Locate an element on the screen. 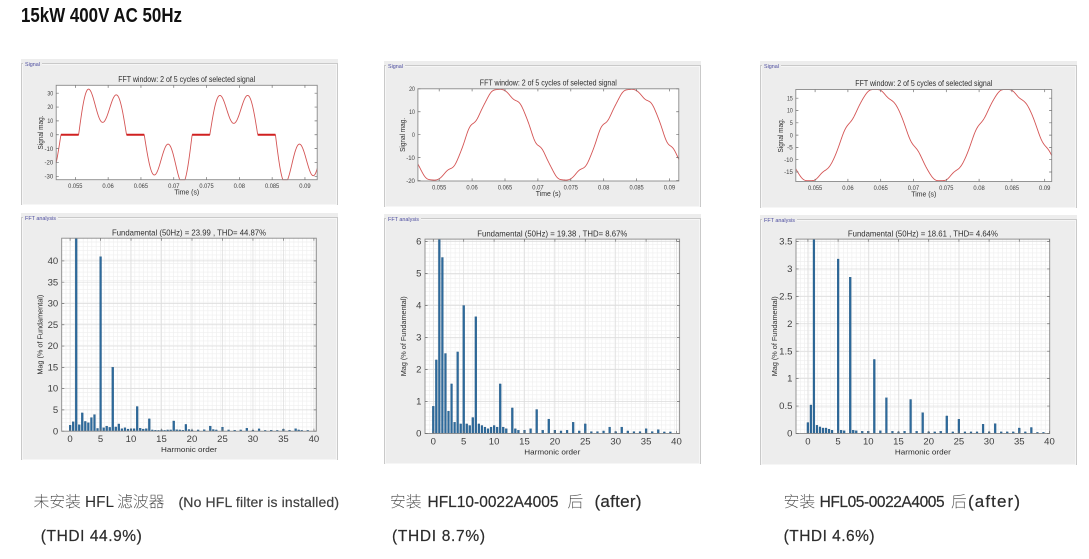  svg-text: 0.5 is located at coordinates (785, 406).